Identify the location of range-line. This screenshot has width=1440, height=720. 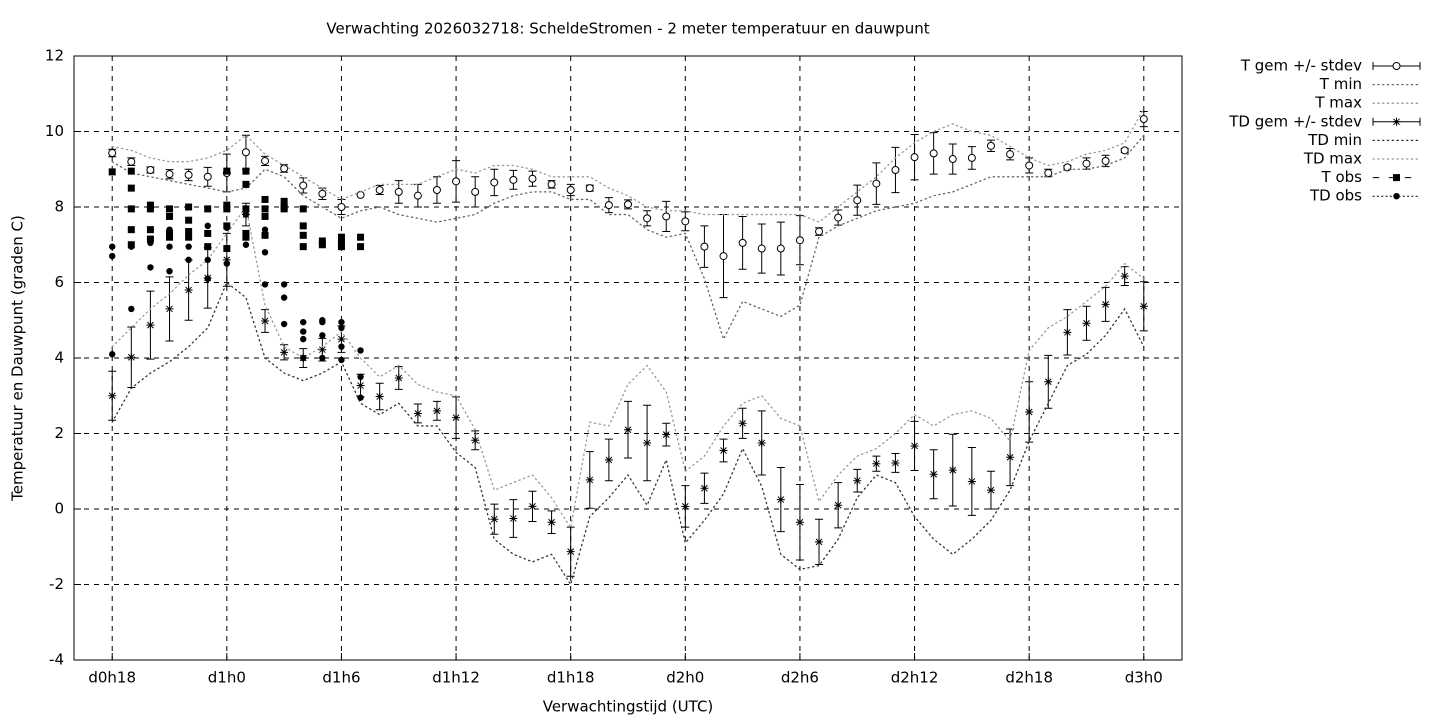
(628, 165).